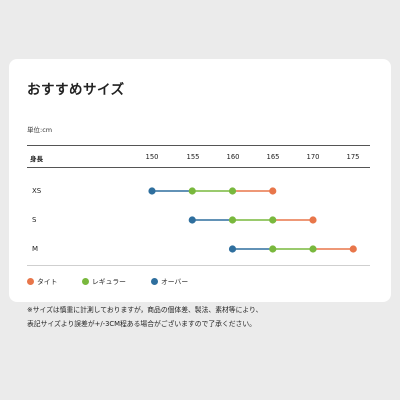 Image resolution: width=400 pixels, height=400 pixels. Describe the element at coordinates (34, 220) in the screenshot. I see `size-label-s: S` at that location.